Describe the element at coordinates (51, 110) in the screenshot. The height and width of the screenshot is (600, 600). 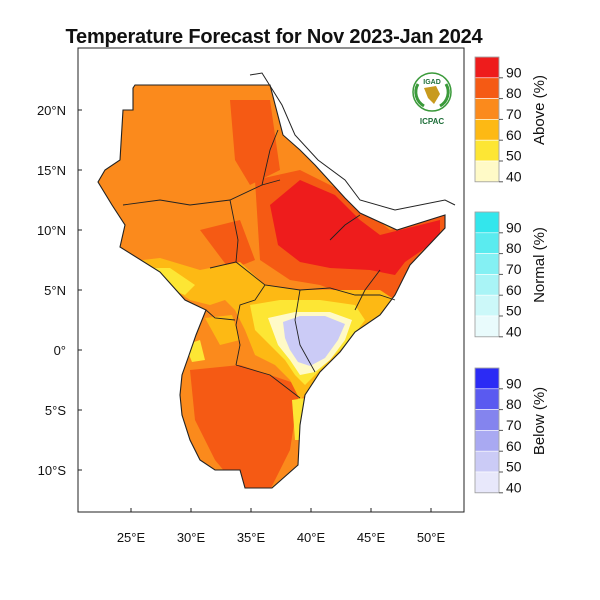
I see `y-tick-label: 20°N` at that location.